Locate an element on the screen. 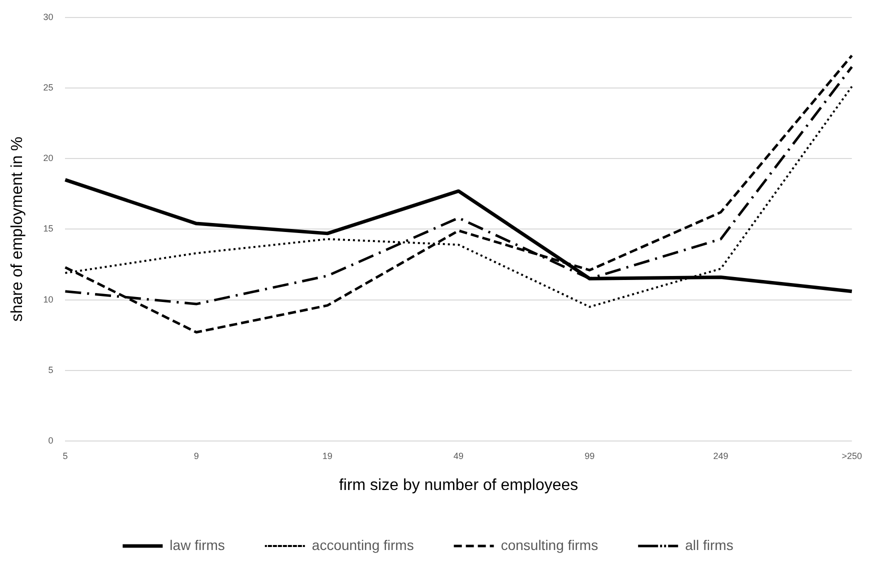 The height and width of the screenshot is (563, 872). legend-label: all firms is located at coordinates (709, 544).